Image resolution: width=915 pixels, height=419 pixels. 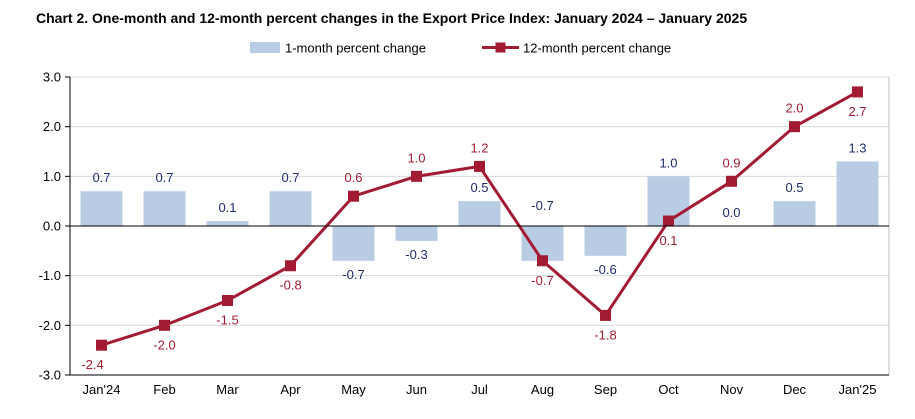 I want to click on line-data-label: 0.1, so click(x=668, y=240).